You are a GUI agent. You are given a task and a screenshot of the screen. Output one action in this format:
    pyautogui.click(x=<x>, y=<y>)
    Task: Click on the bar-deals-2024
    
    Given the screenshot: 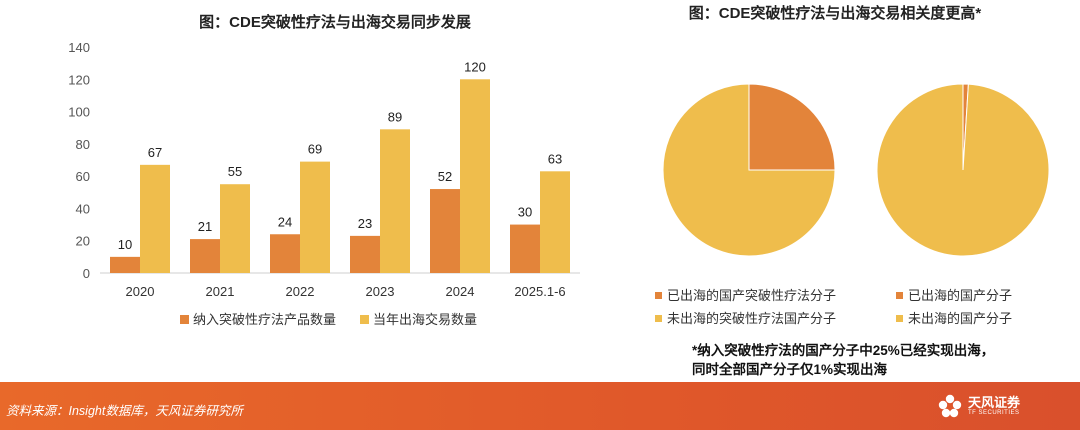 What is the action you would take?
    pyautogui.click(x=475, y=176)
    